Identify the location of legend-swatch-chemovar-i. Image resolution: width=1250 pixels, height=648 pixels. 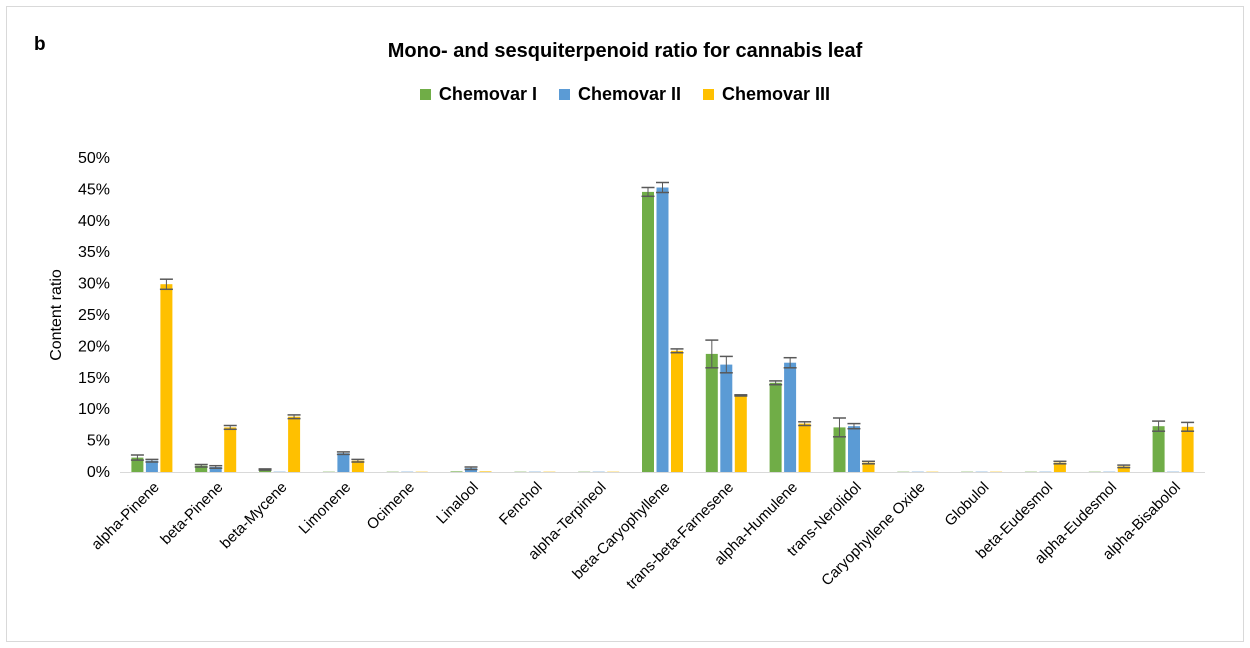
(425, 94).